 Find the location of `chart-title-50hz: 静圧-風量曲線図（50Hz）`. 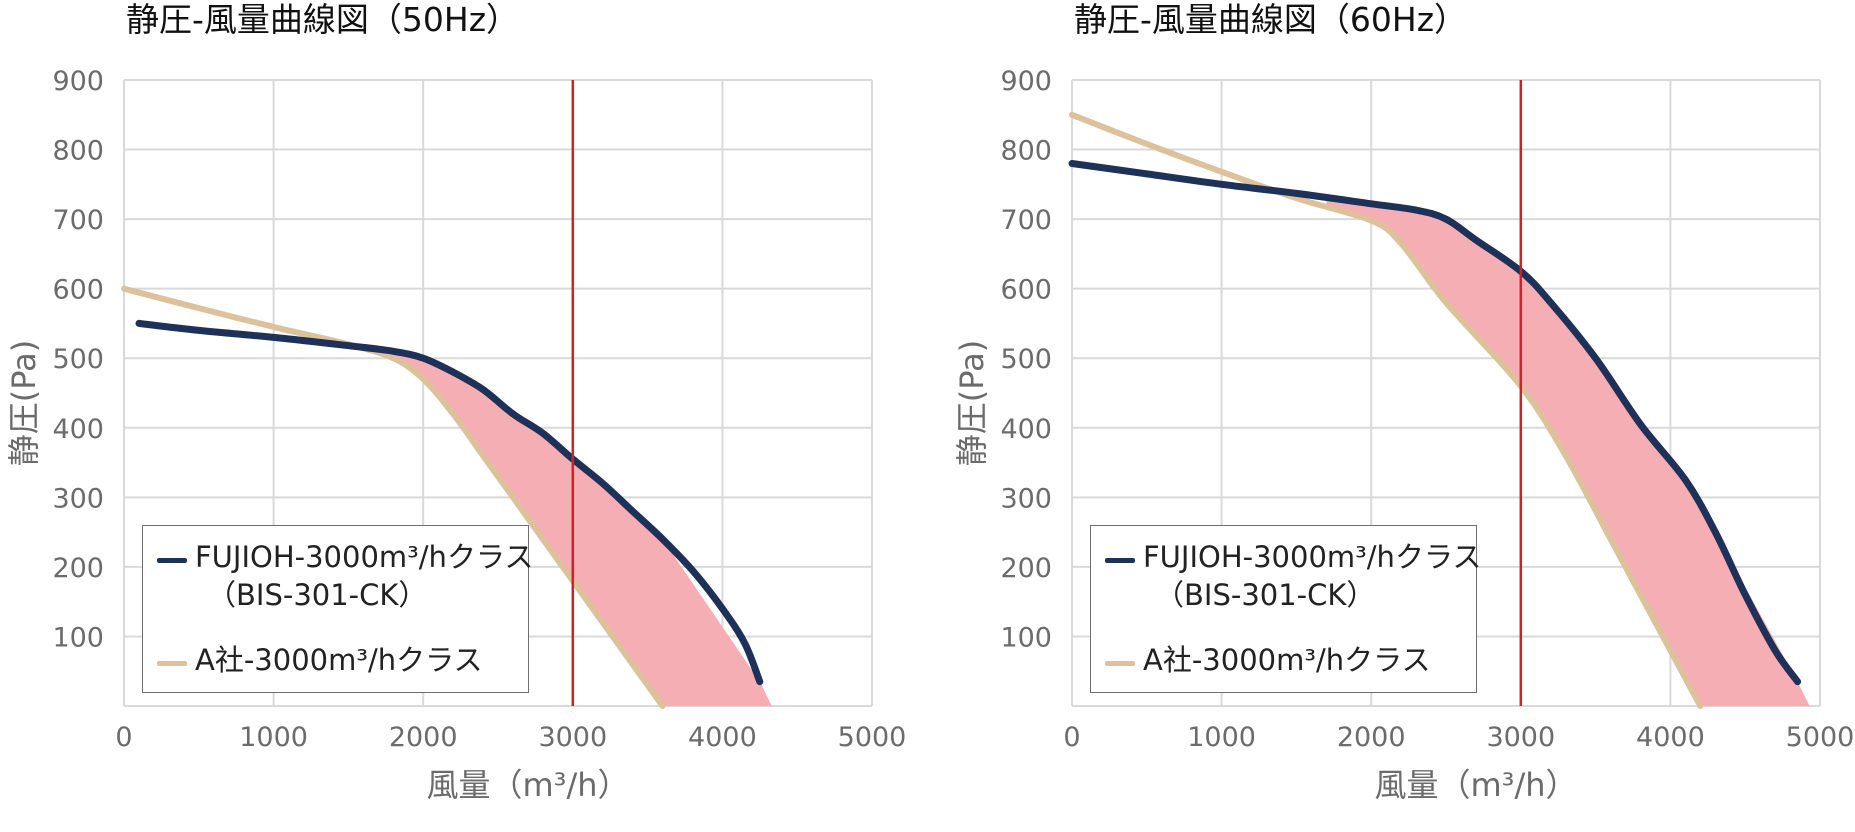

chart-title-50hz: 静圧-風量曲線図（50Hz） is located at coordinates (323, 19).